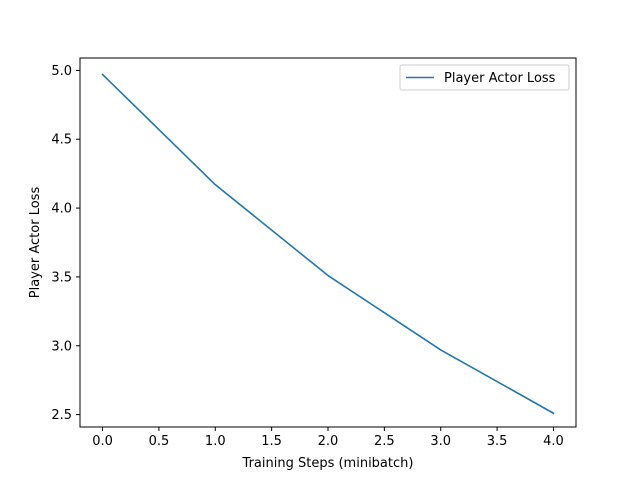  Describe the element at coordinates (159, 441) in the screenshot. I see `x-tick-label: 0.5` at that location.